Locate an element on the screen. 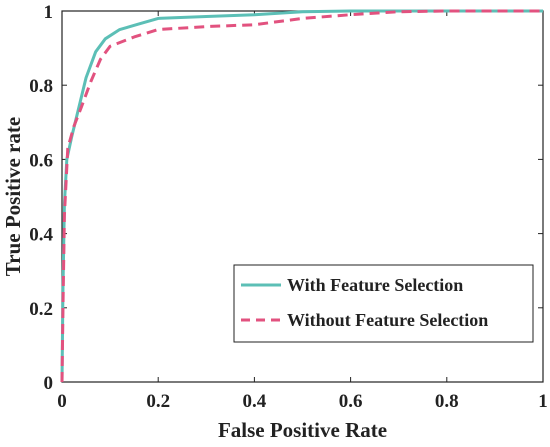 The height and width of the screenshot is (447, 550). x-tick-label: 0 is located at coordinates (62, 401).